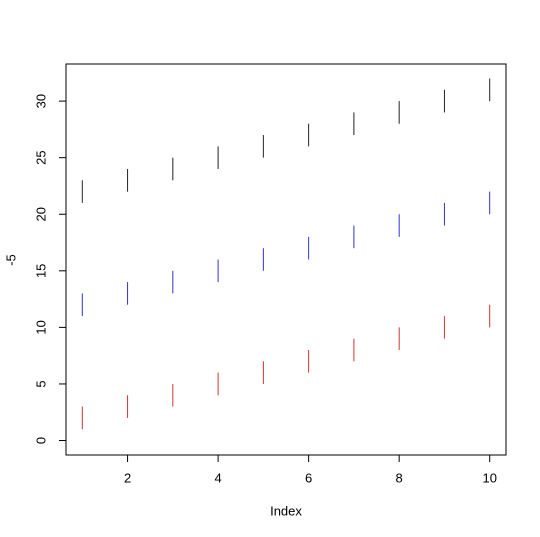 The height and width of the screenshot is (537, 540). I want to click on y-tick-label: 10, so click(40, 327).